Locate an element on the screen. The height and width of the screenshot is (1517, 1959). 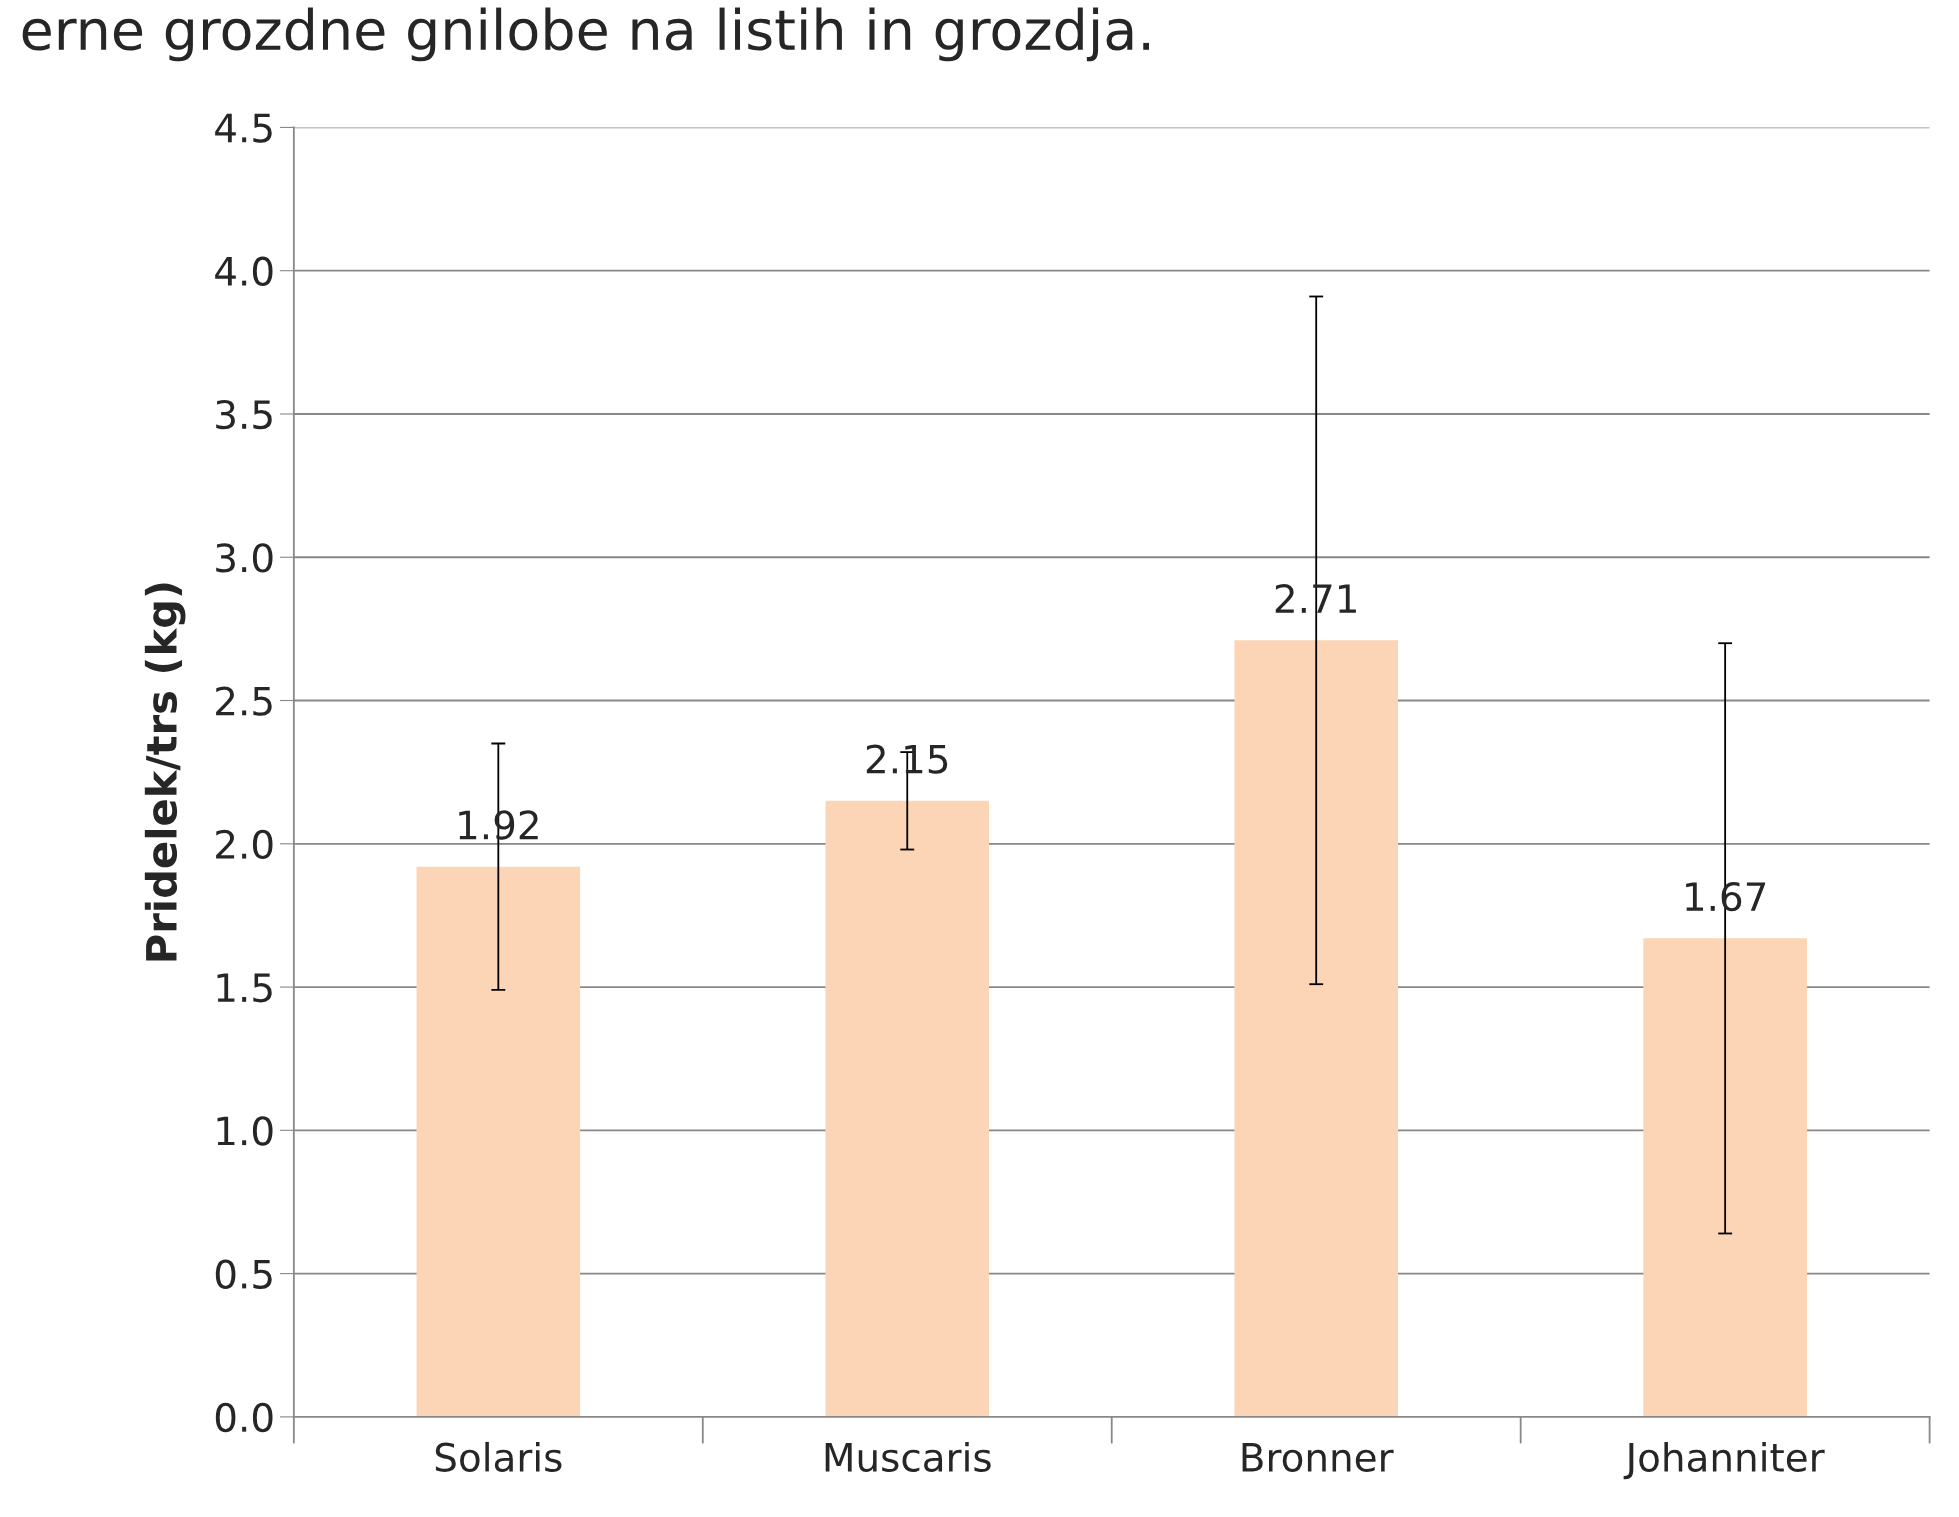
y-tick-label: 0.5 is located at coordinates (243, 1274).